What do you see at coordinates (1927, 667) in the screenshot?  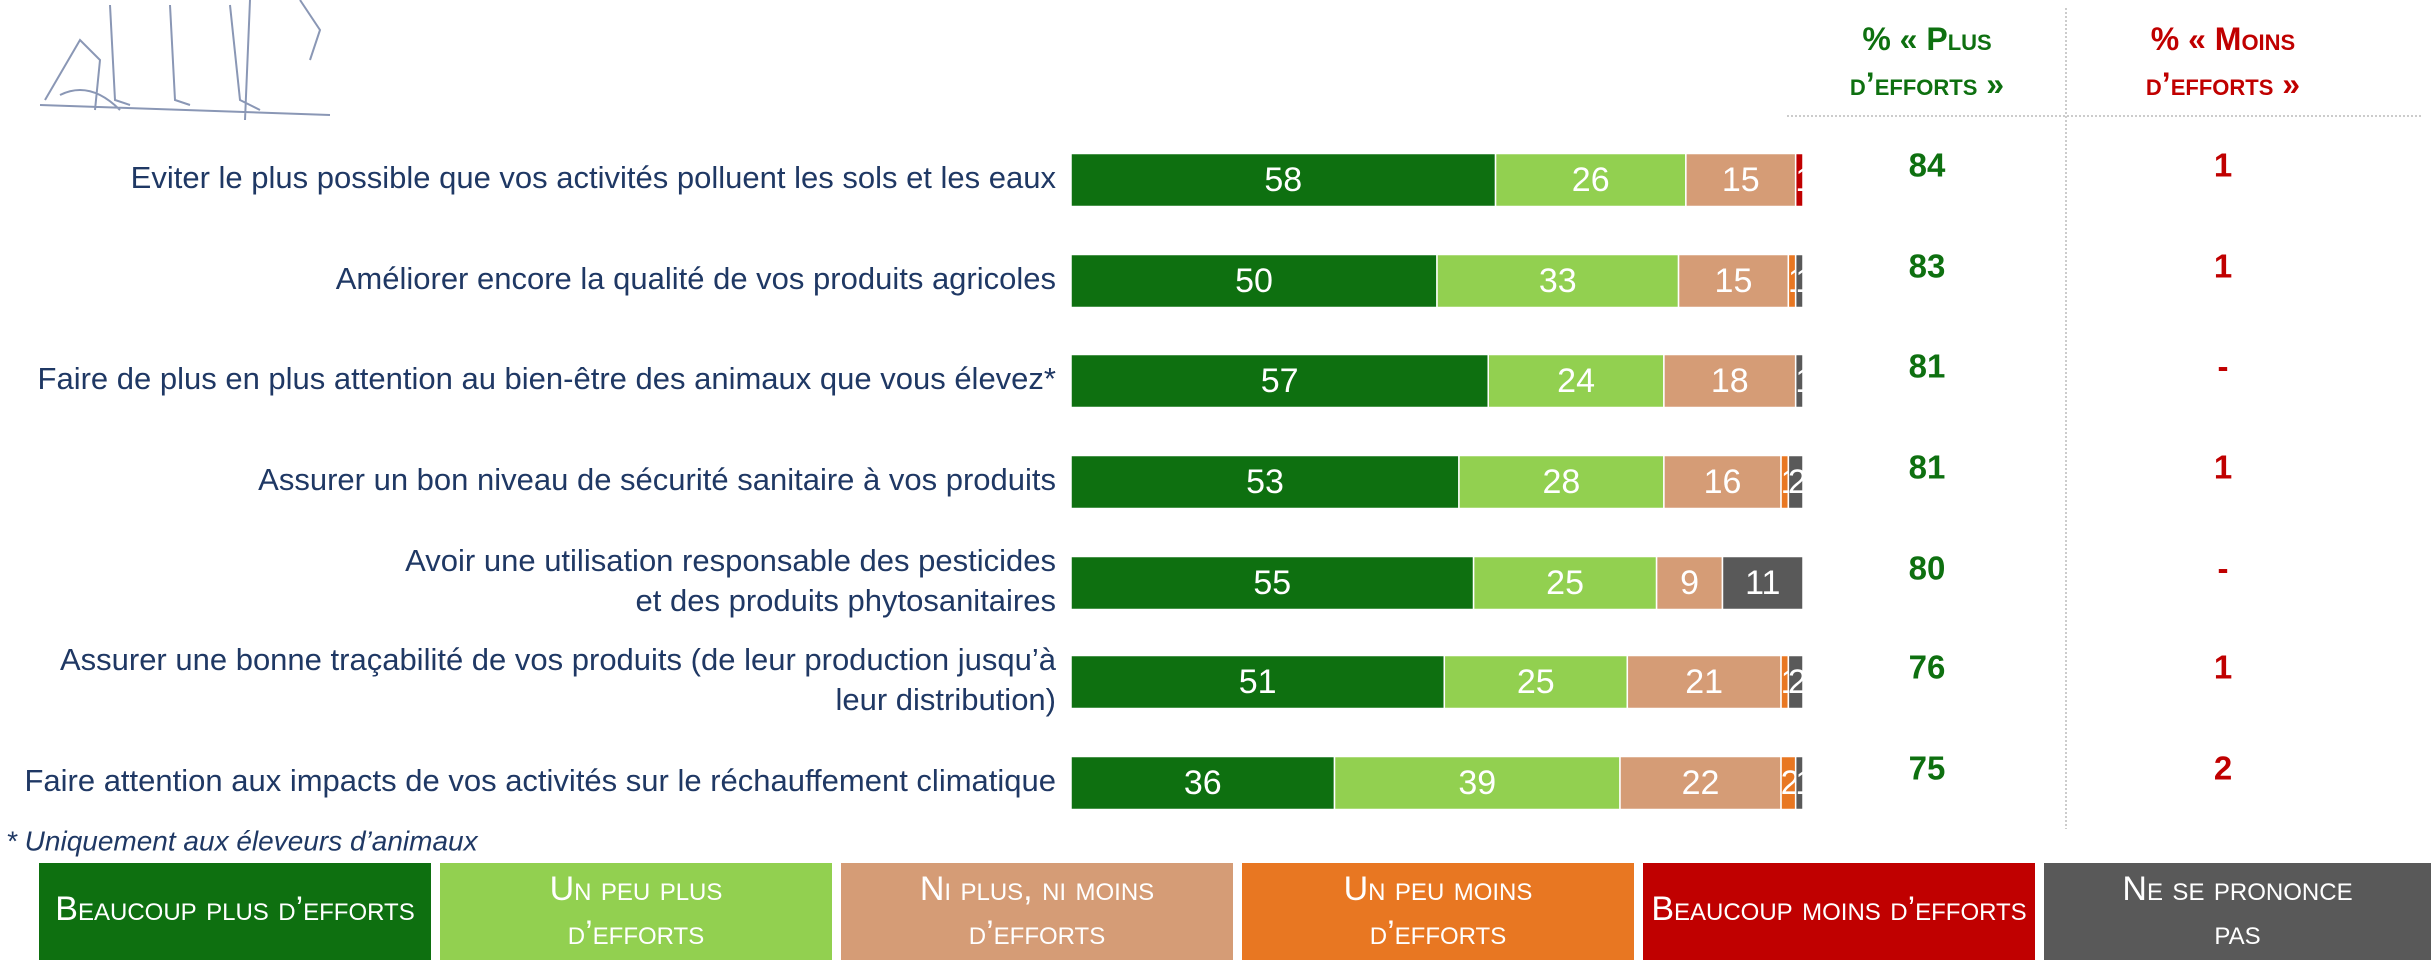 I see `column-value: 76` at bounding box center [1927, 667].